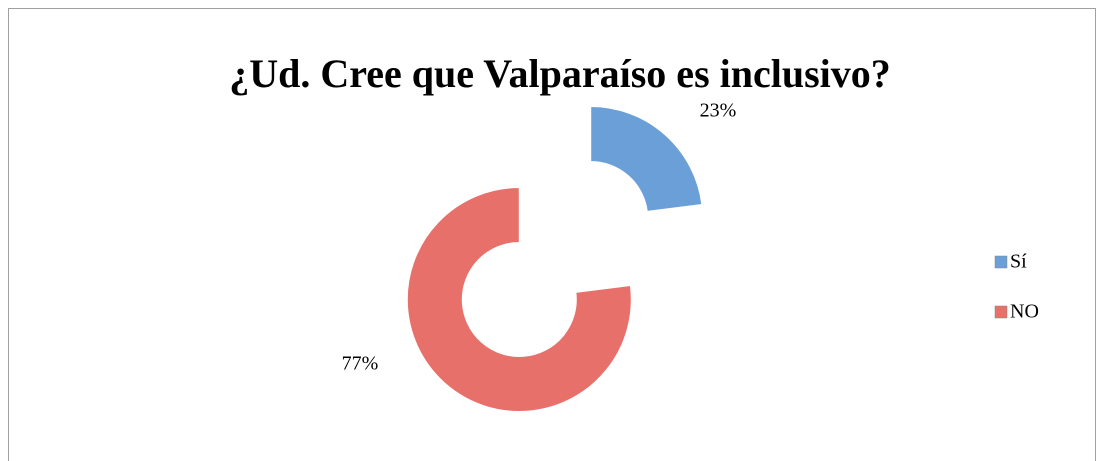 The height and width of the screenshot is (461, 1104). I want to click on chart-title: ¿Ud. Cree que Valparaíso es inclusivo?, so click(560, 73).